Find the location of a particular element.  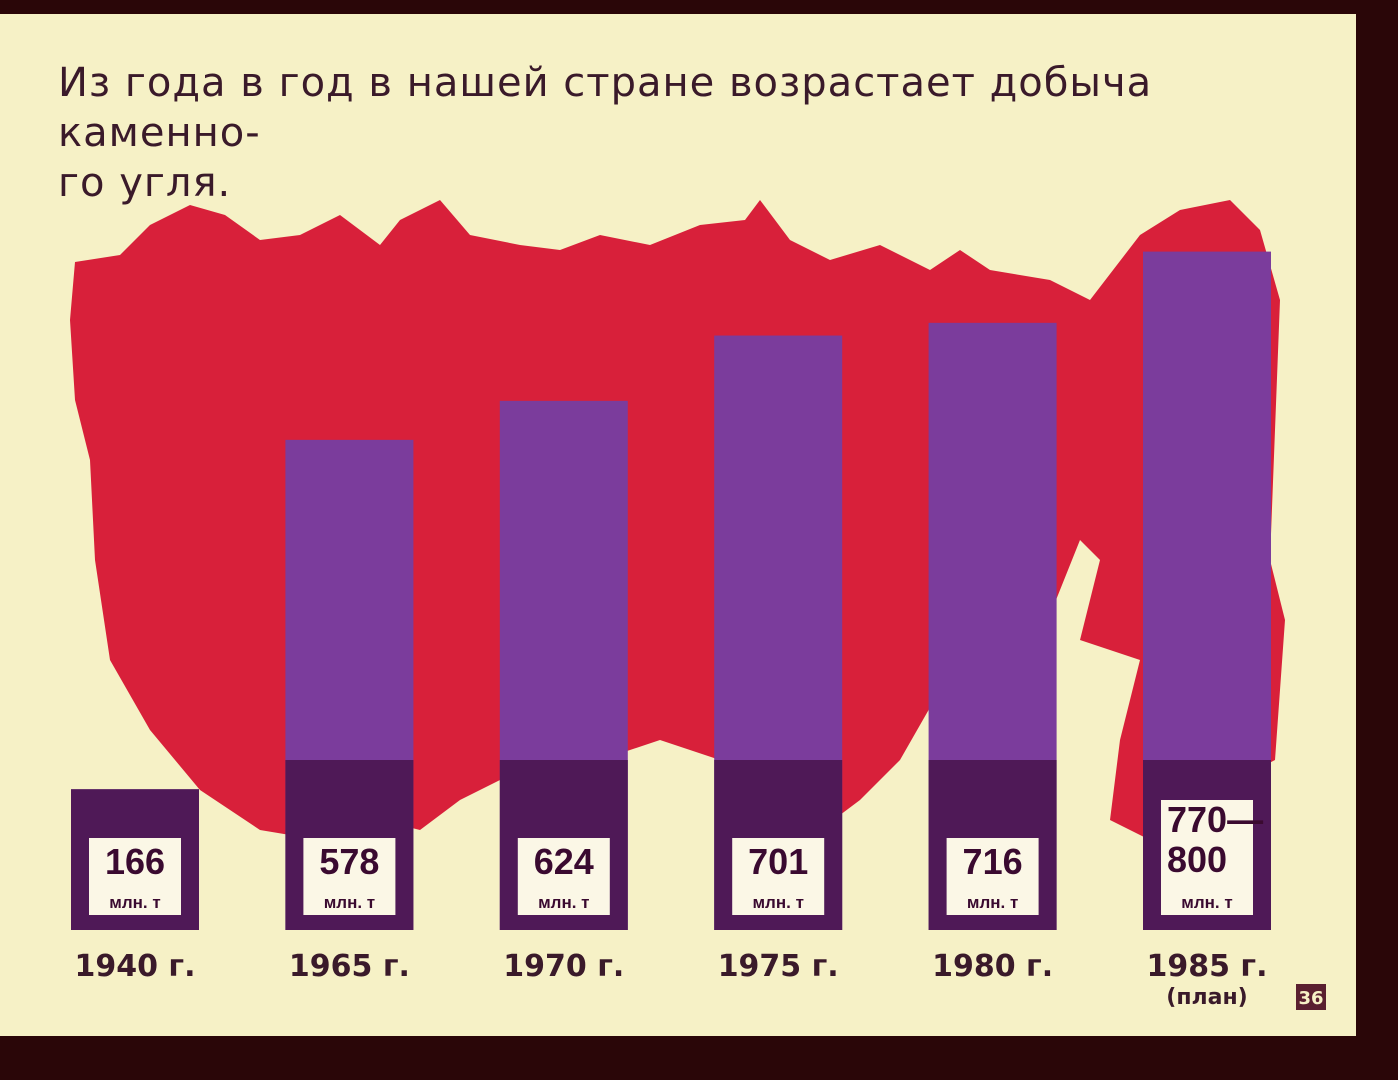

value-label: 716 is located at coordinates (993, 861).